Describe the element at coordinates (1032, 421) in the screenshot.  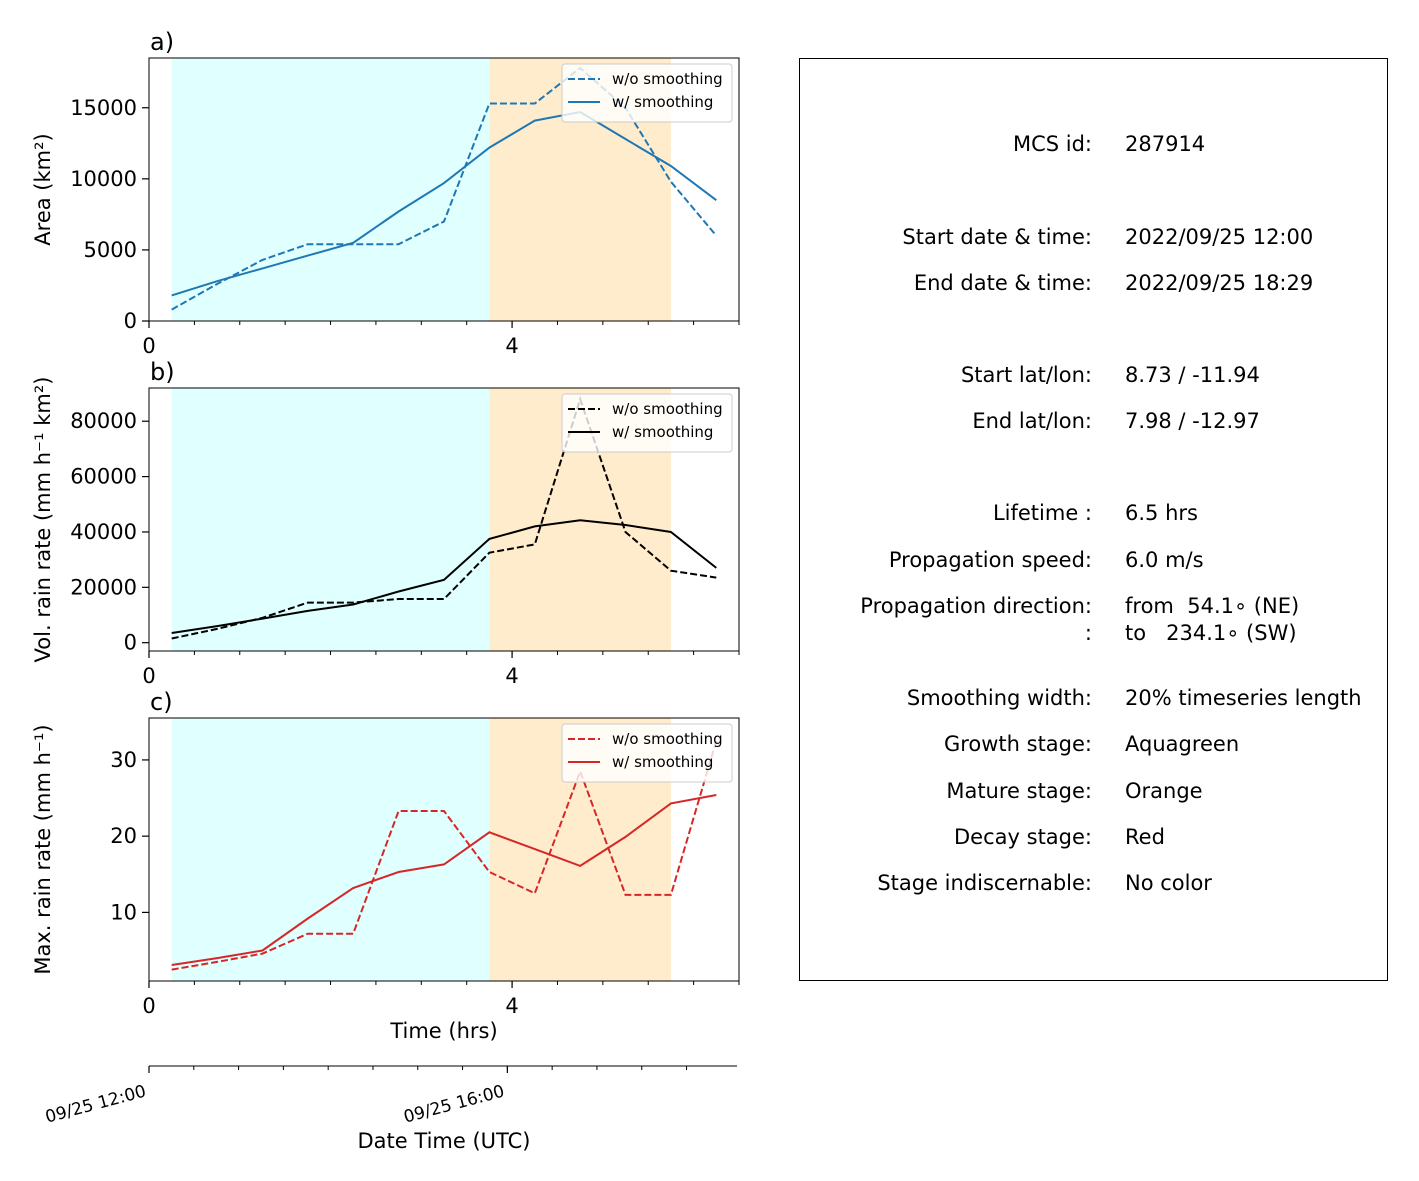
I see `info-label: End lat/lon:` at that location.